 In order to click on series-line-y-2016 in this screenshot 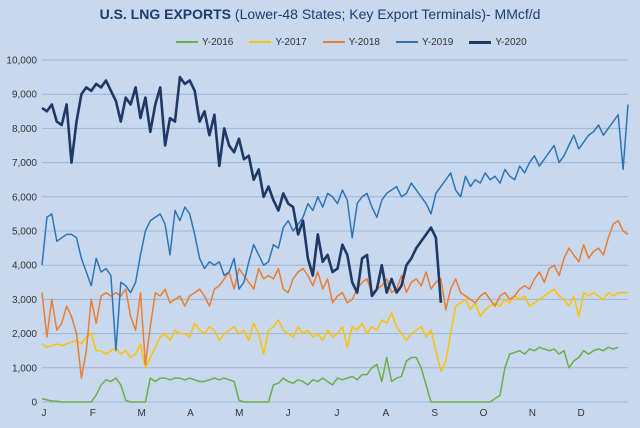, I will do `click(330, 374)`.